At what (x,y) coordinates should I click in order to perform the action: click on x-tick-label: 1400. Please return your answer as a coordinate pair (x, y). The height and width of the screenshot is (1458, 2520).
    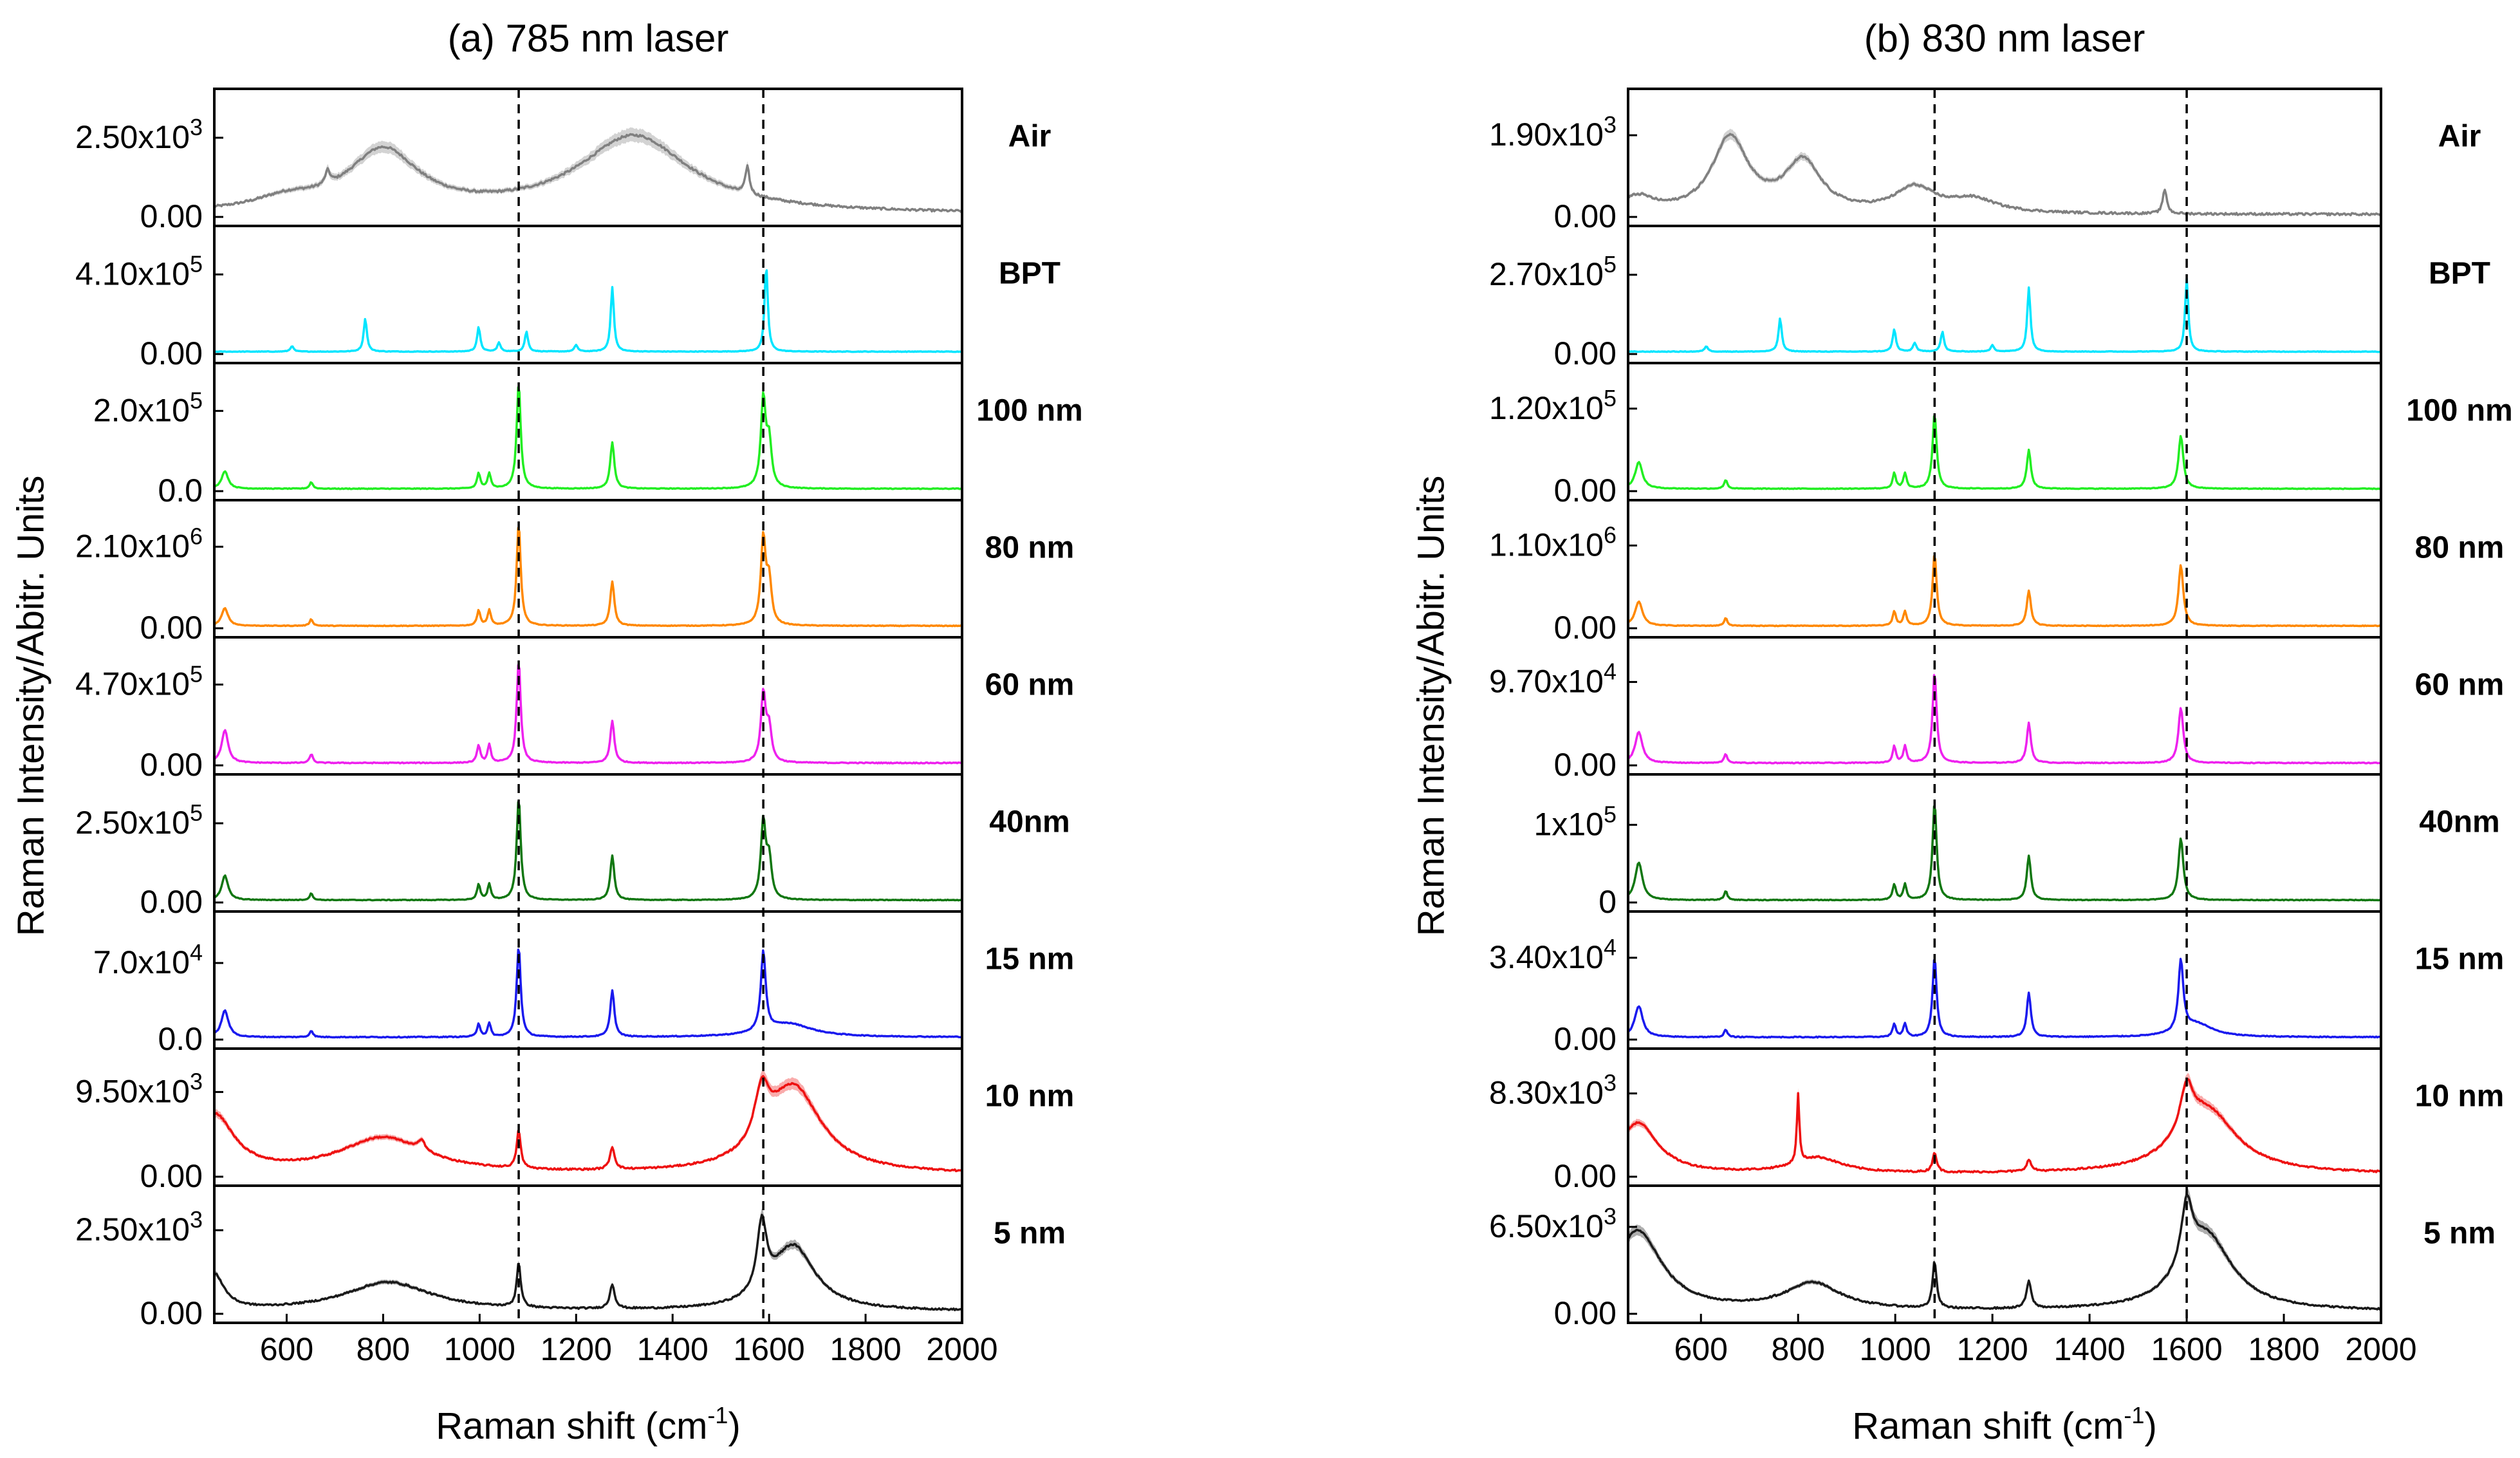
    Looking at the image, I should click on (2089, 1349).